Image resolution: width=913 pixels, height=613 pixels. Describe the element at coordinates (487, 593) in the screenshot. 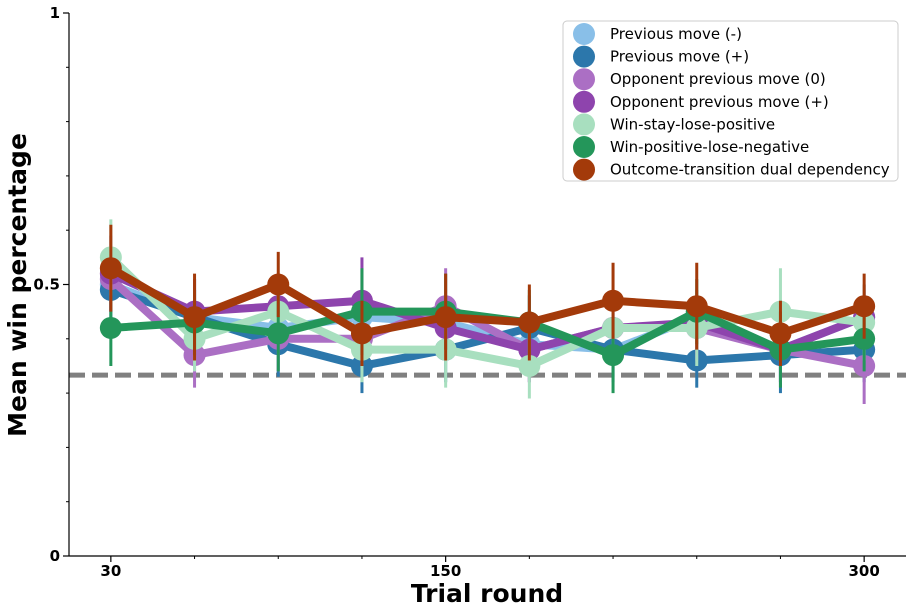

I see `x-axis-label: Trial round` at that location.